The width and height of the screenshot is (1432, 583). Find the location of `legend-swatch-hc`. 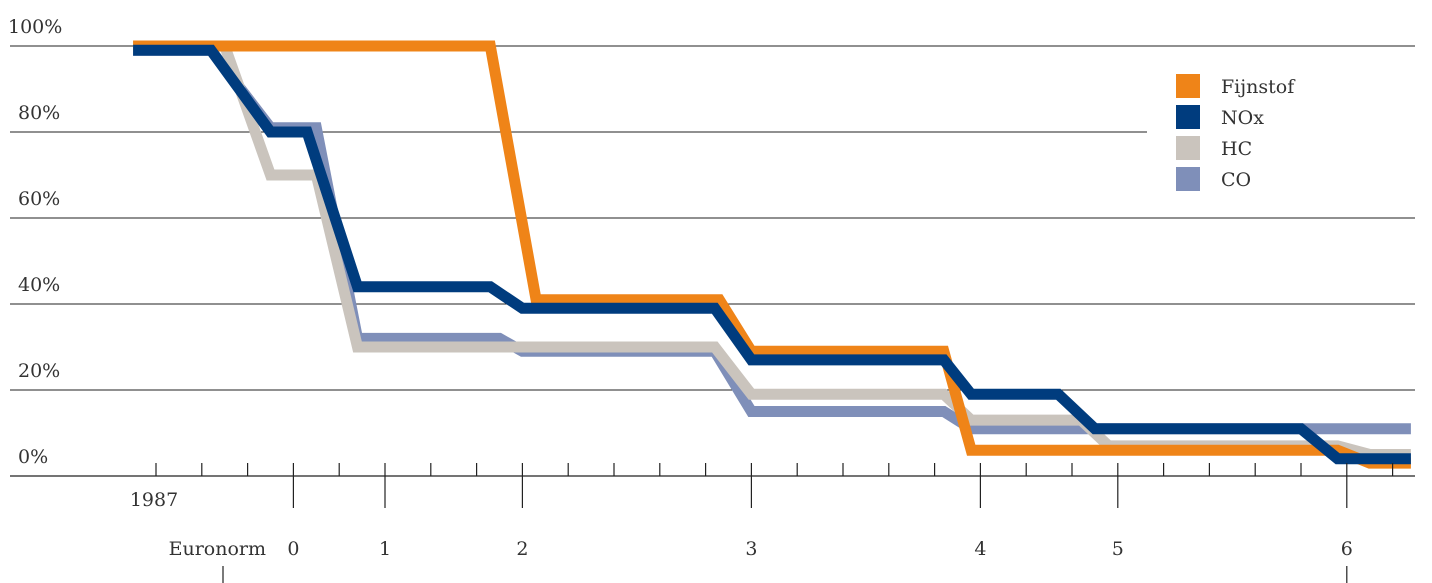

legend-swatch-hc is located at coordinates (1188, 148).